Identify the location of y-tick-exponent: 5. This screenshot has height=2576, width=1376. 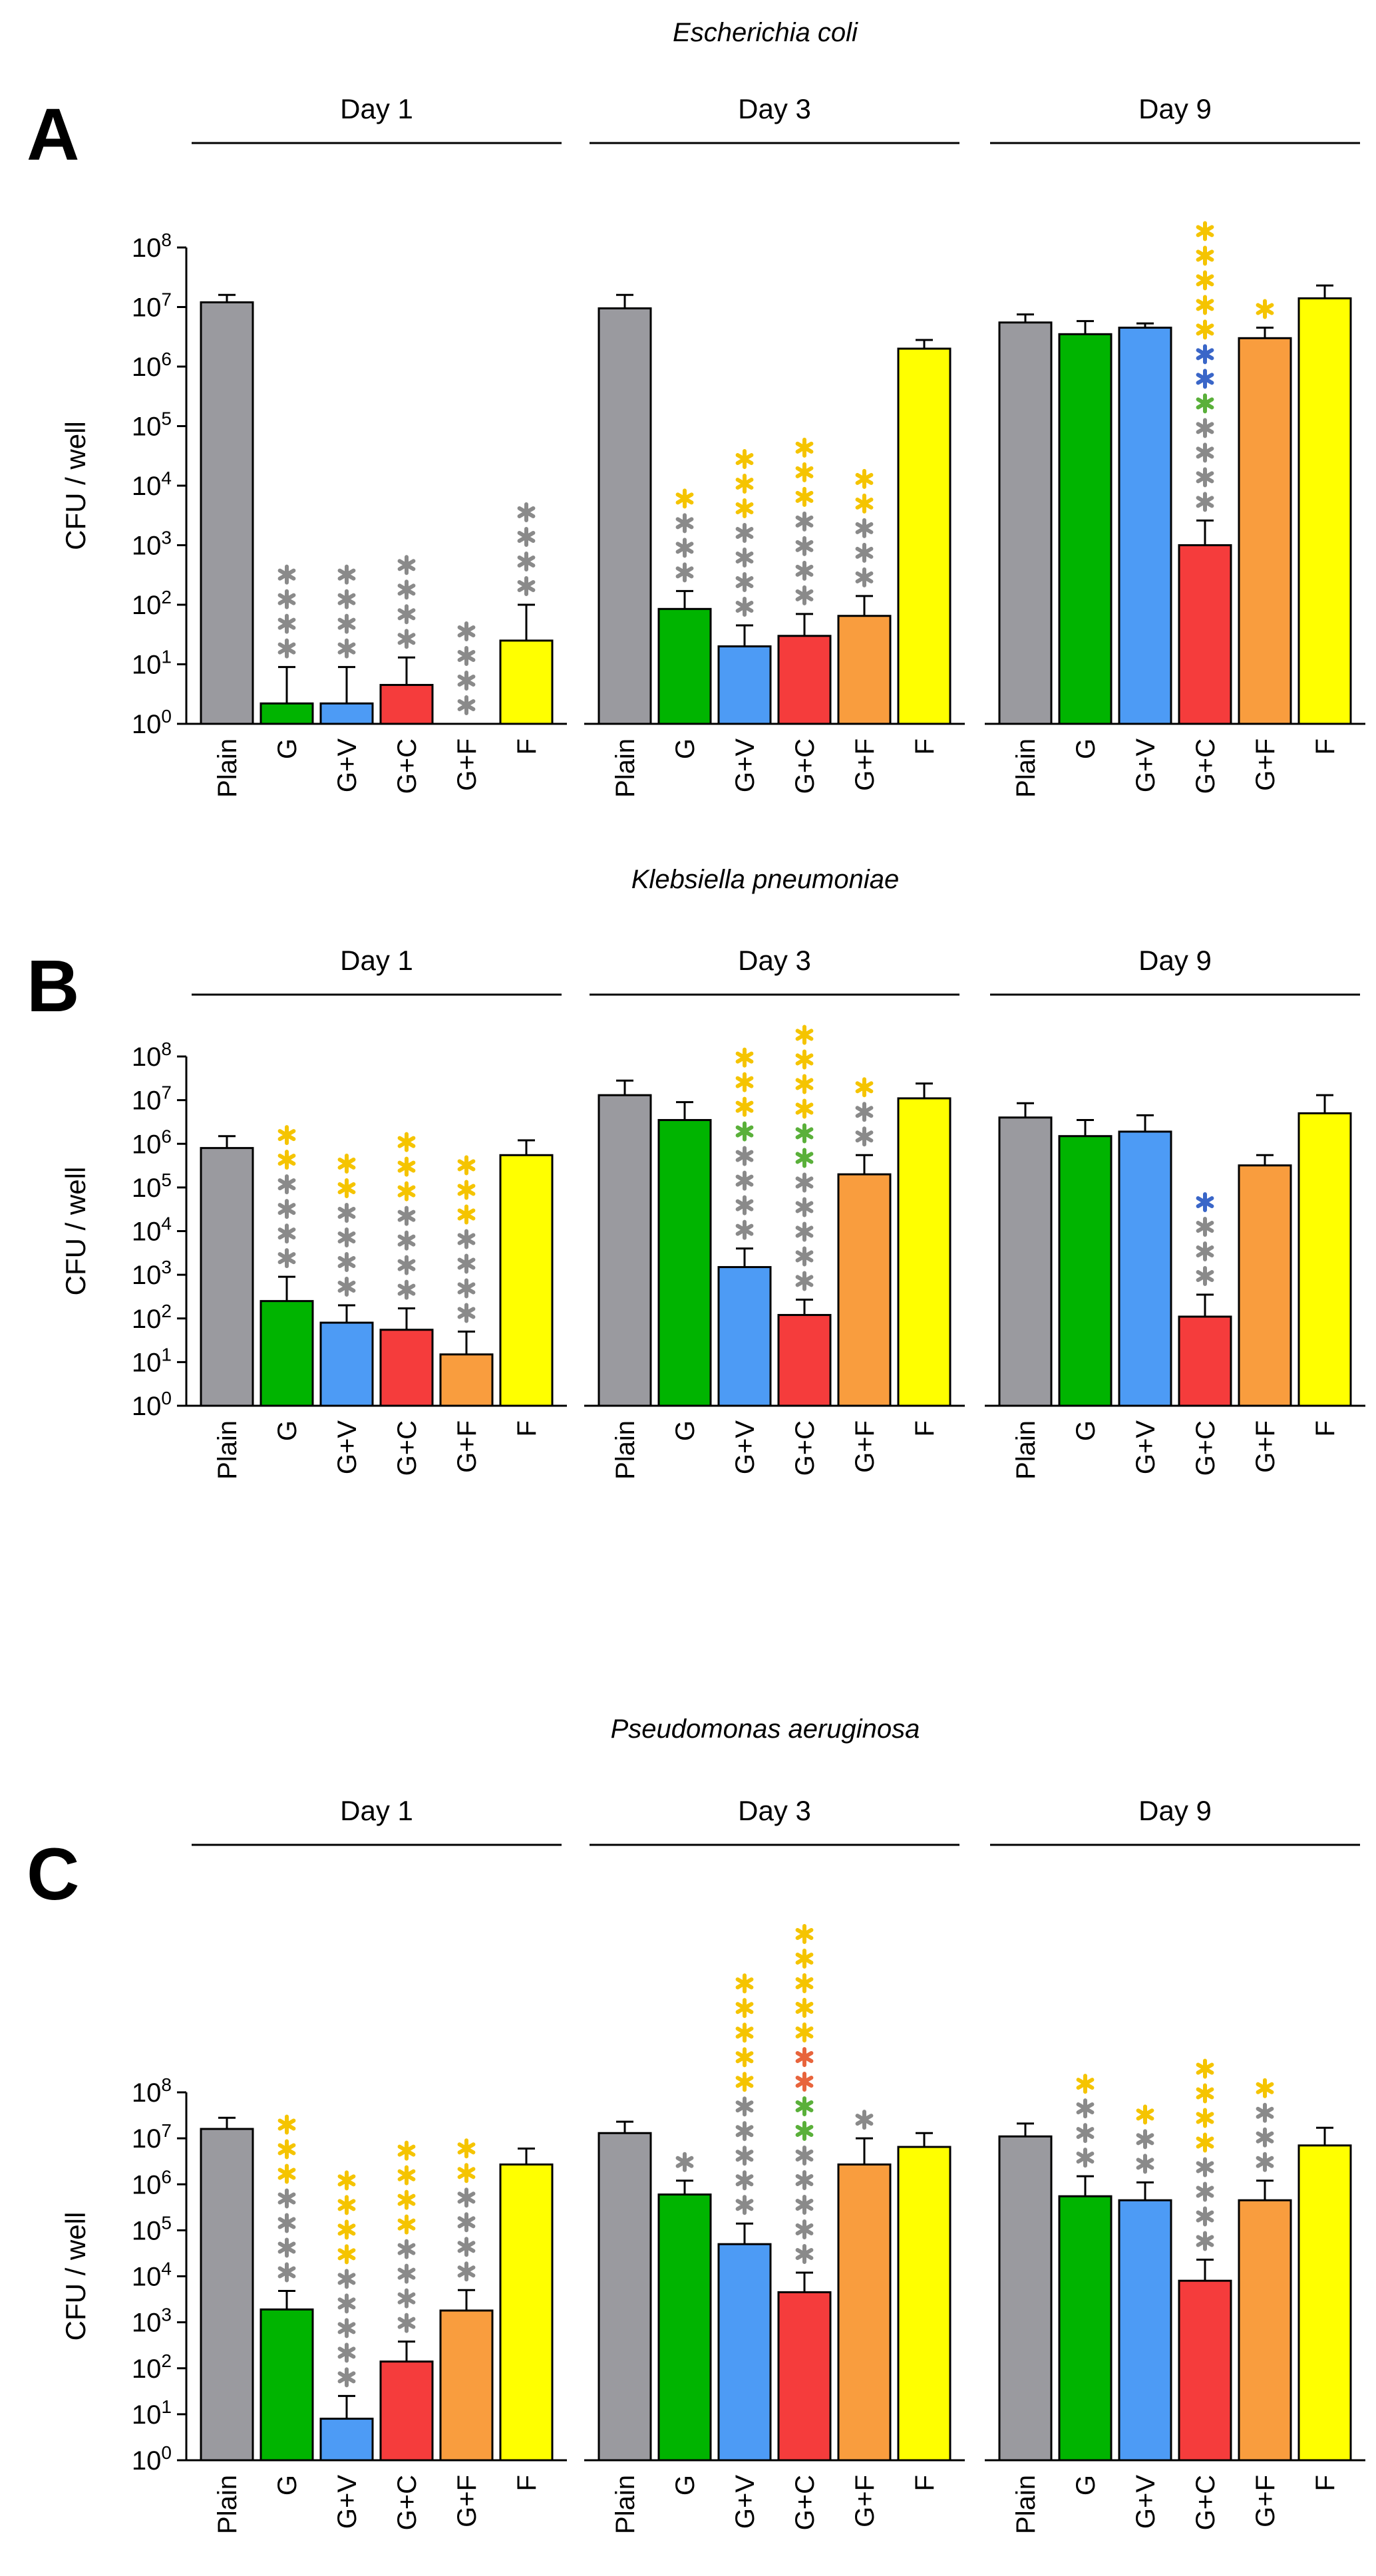
(166, 1180).